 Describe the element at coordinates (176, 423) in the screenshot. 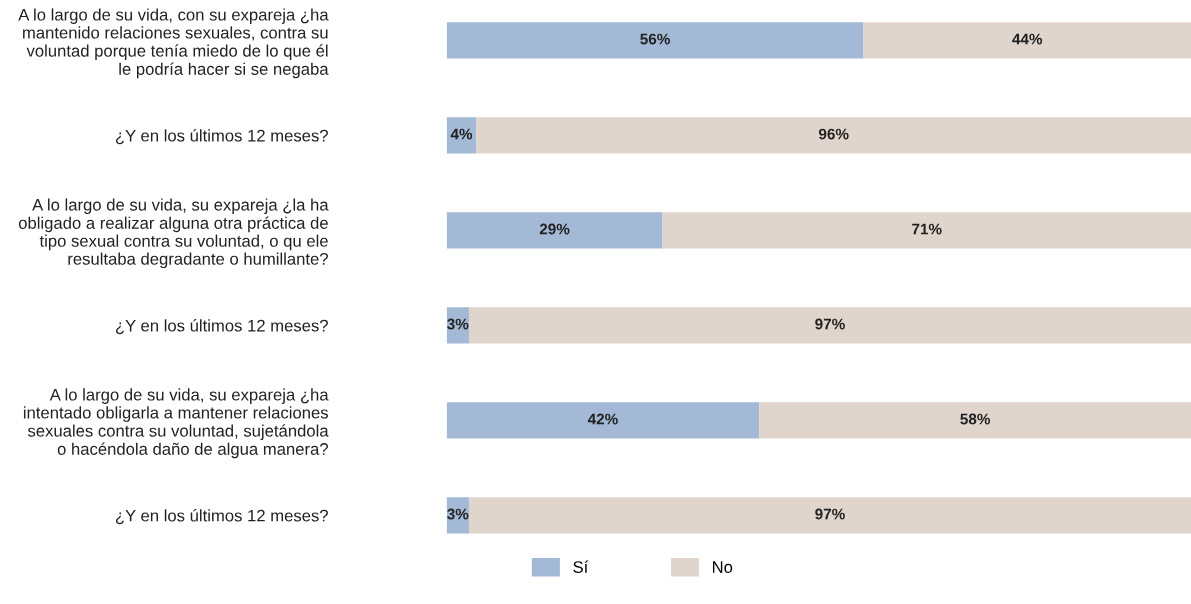

I see `y-tick-label: A lo largo de su vida, su expareja ¿ha intentado obligarla a mantener relaciones sexuales contra su voluntad, sujetándola o hacéndola daño de algua manera?` at that location.